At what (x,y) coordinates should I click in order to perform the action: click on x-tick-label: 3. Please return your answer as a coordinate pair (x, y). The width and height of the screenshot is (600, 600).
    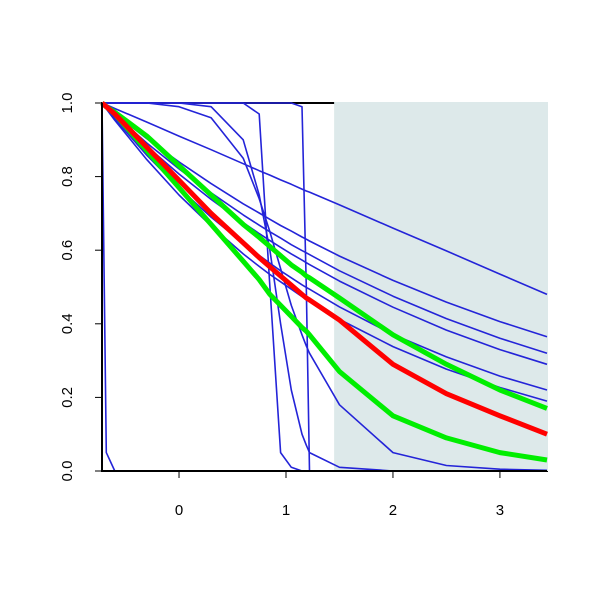
    Looking at the image, I should click on (500, 510).